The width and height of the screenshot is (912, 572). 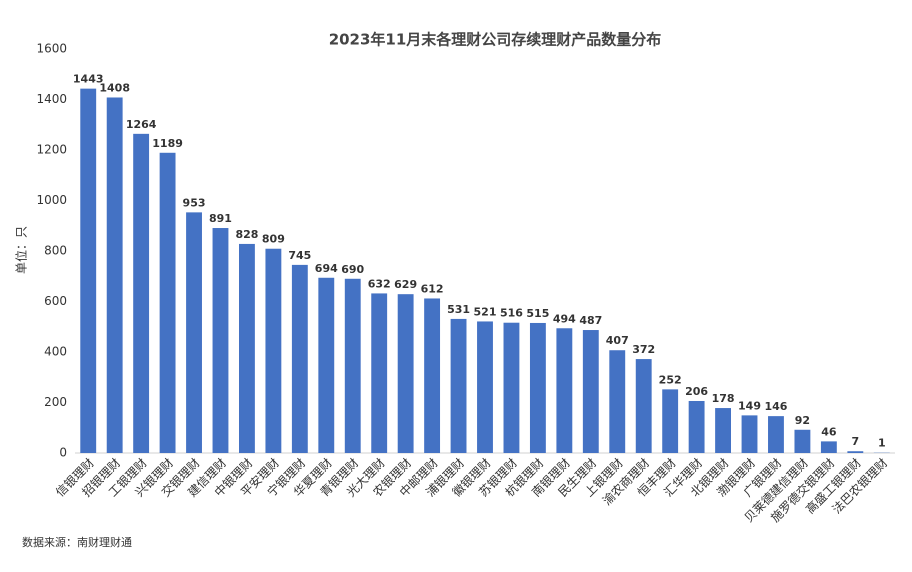 What do you see at coordinates (77, 542) in the screenshot?
I see `source-note: 数据来源：南财理财通` at bounding box center [77, 542].